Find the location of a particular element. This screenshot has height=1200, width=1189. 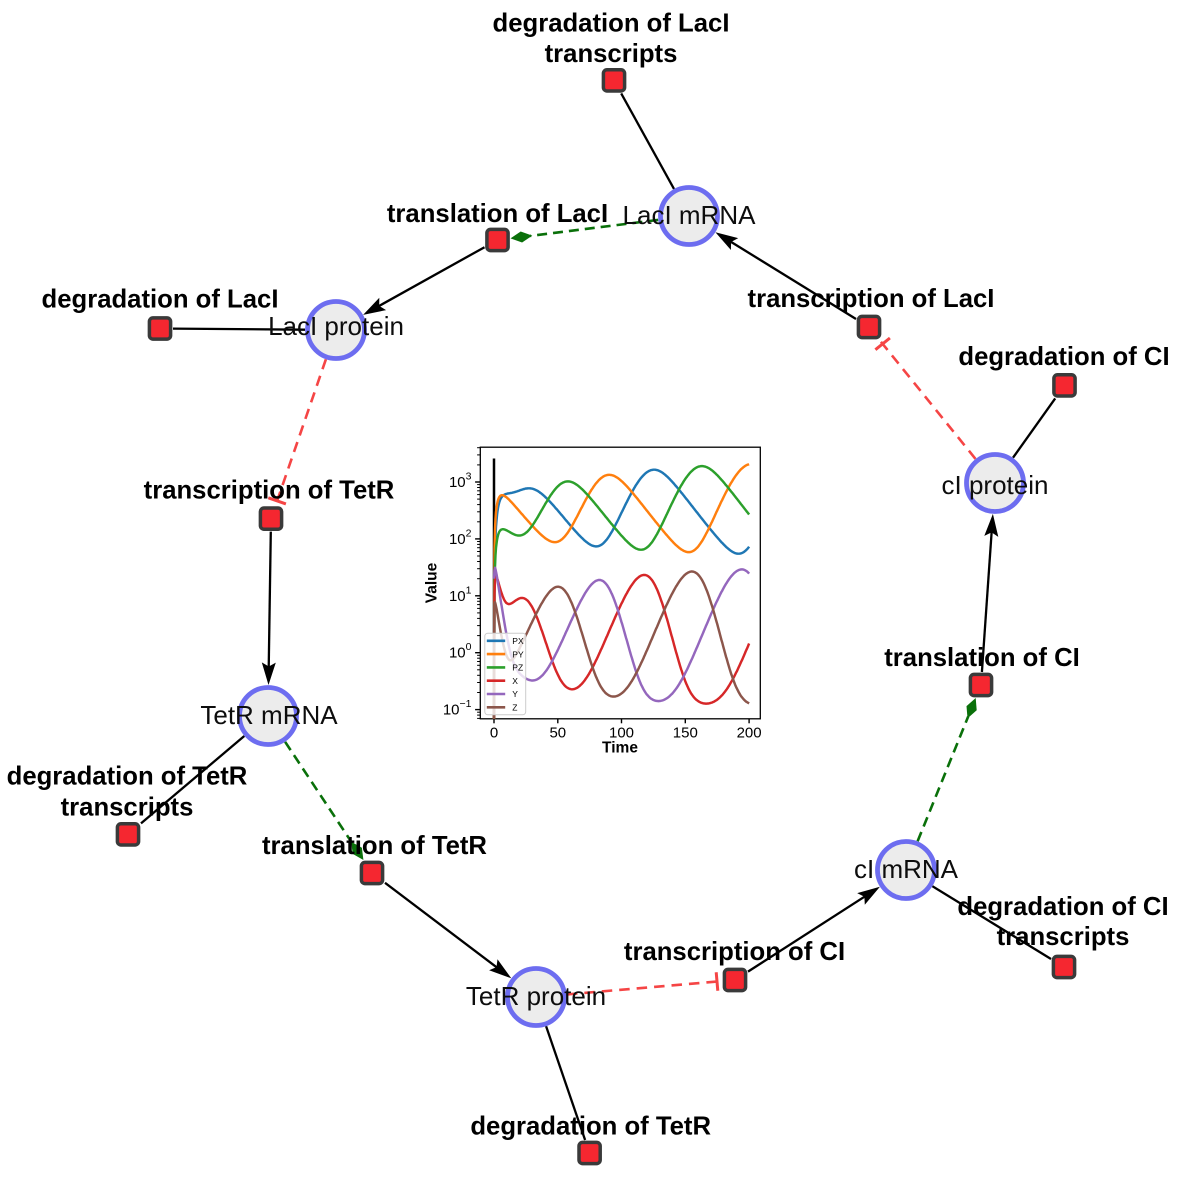

svg-text: transcription of TetR is located at coordinates (269, 490).